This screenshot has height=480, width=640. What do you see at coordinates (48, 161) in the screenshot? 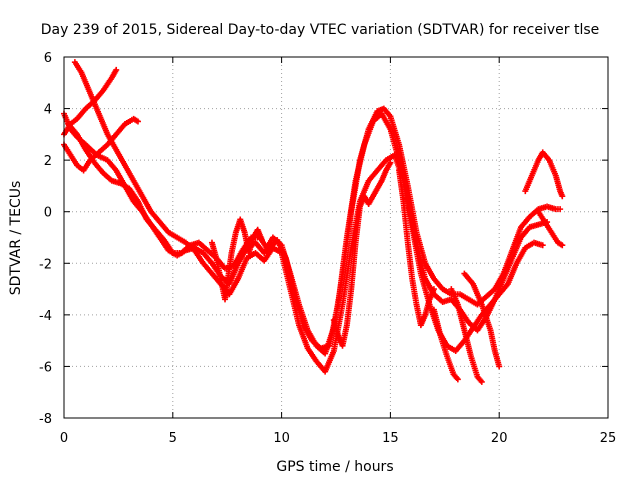
I see `y-tick-label: 2` at bounding box center [48, 161].